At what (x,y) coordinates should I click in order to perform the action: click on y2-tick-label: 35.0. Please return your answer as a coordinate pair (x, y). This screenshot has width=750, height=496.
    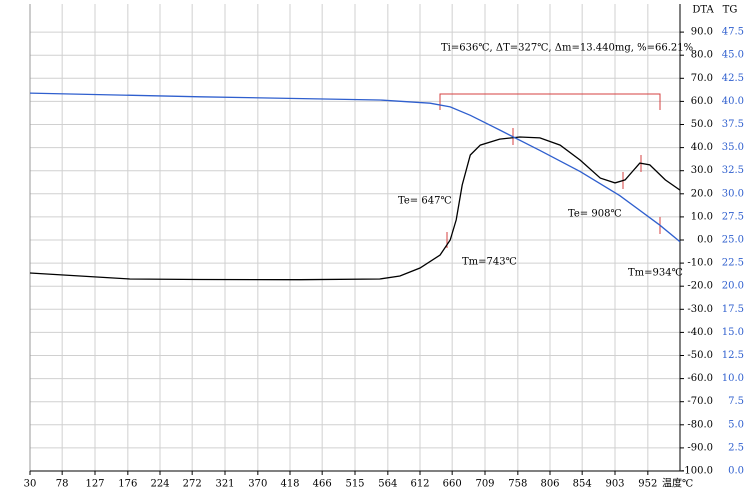
    Looking at the image, I should click on (733, 147).